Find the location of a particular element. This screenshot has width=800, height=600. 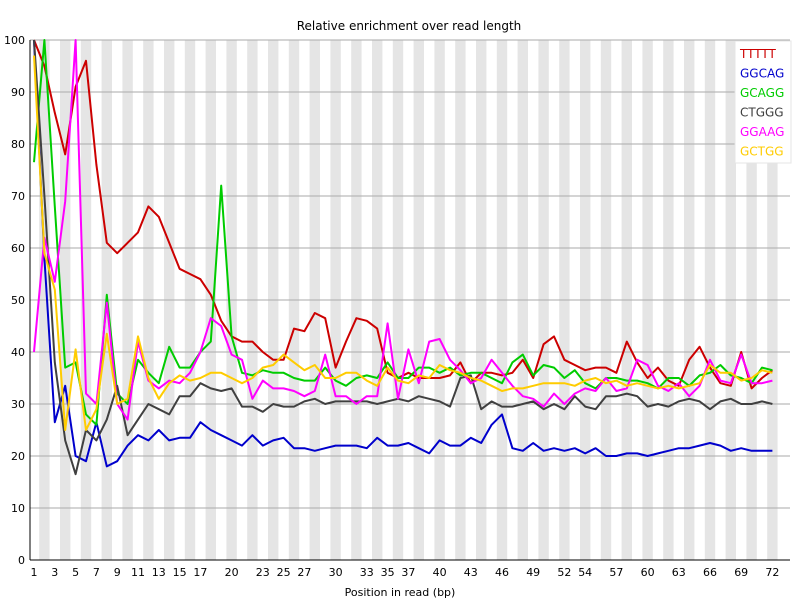

x-axis-label: Position in read (bp) is located at coordinates (400, 592).